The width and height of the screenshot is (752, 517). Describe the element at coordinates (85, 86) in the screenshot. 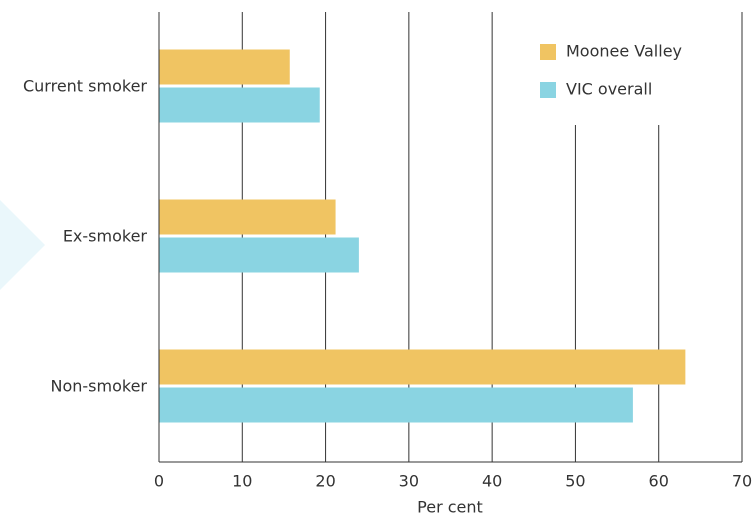

I see `y-tick-label: Current smoker` at that location.